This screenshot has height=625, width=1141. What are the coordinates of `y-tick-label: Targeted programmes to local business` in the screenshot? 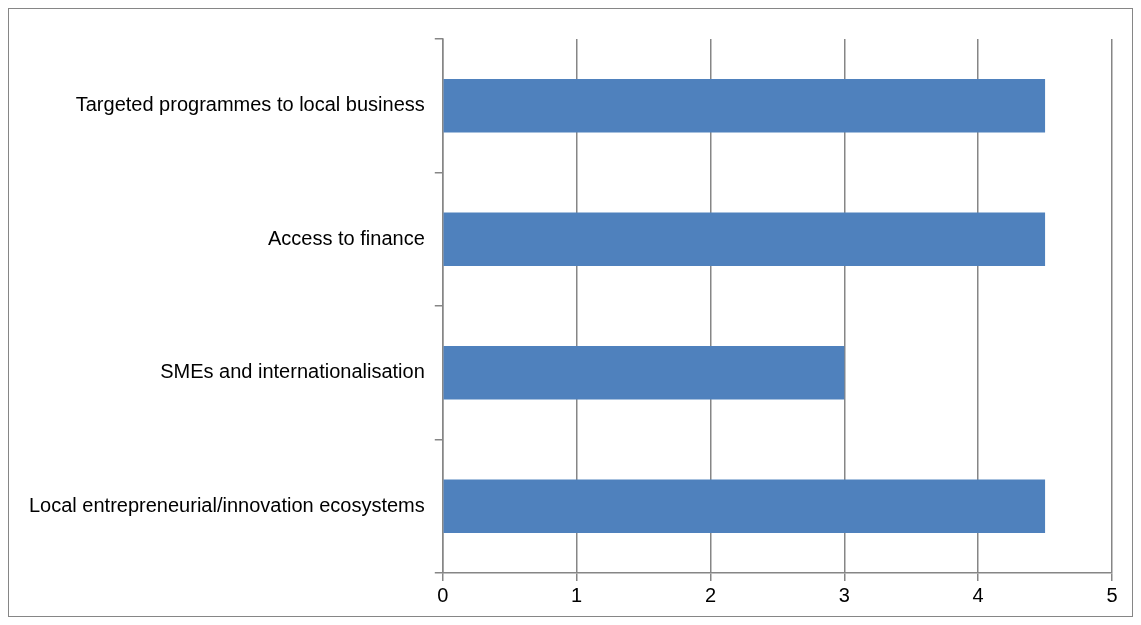 It's located at (250, 104).